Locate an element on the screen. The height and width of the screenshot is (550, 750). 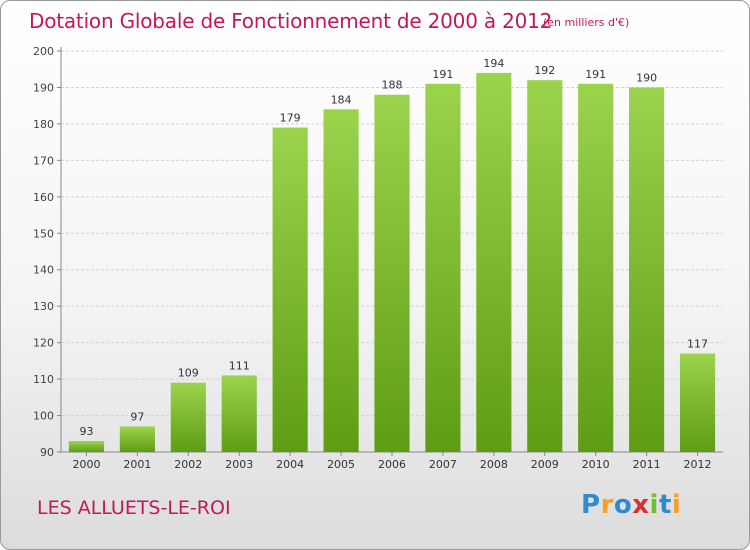
bar-2003 is located at coordinates (239, 413).